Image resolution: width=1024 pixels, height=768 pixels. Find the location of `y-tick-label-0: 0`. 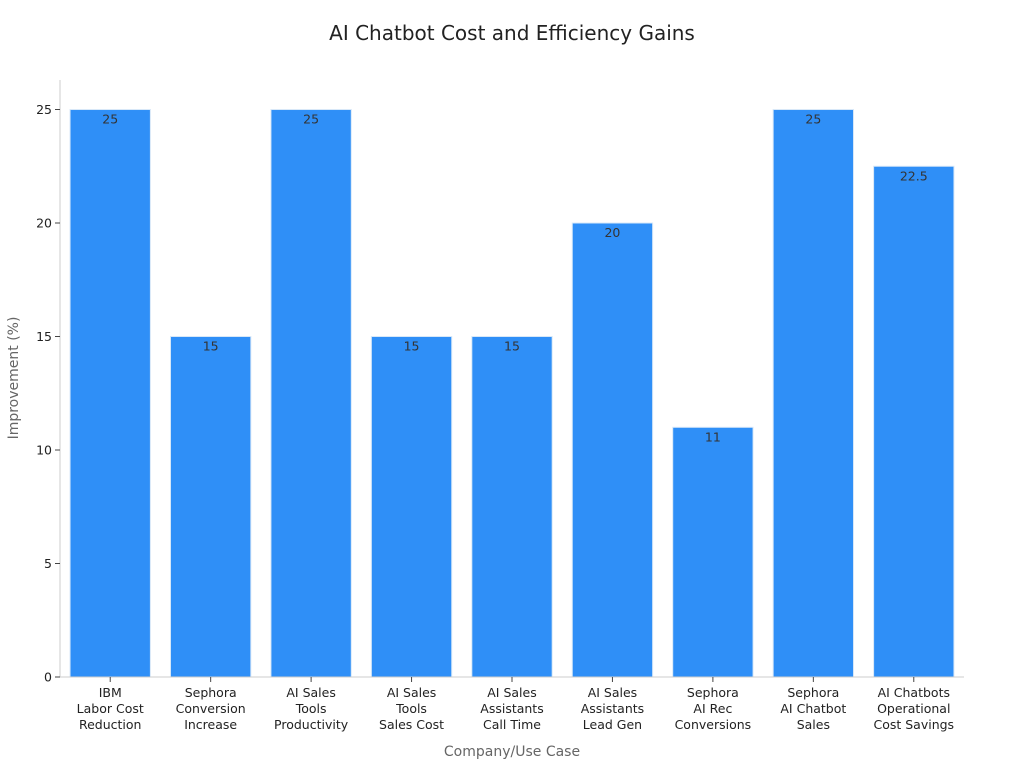

y-tick-label-0: 0 is located at coordinates (48, 677).